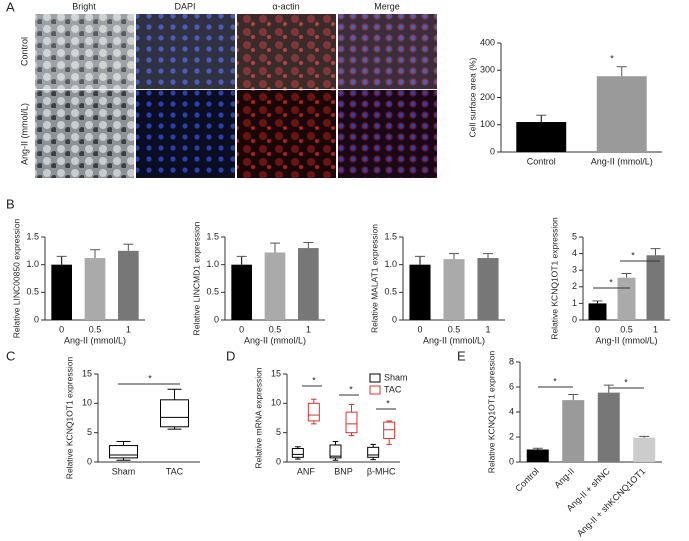 This screenshot has width=689, height=541. What do you see at coordinates (196, 278) in the screenshot?
I see `y-axis-label: Relative LINCMD1 expression` at bounding box center [196, 278].